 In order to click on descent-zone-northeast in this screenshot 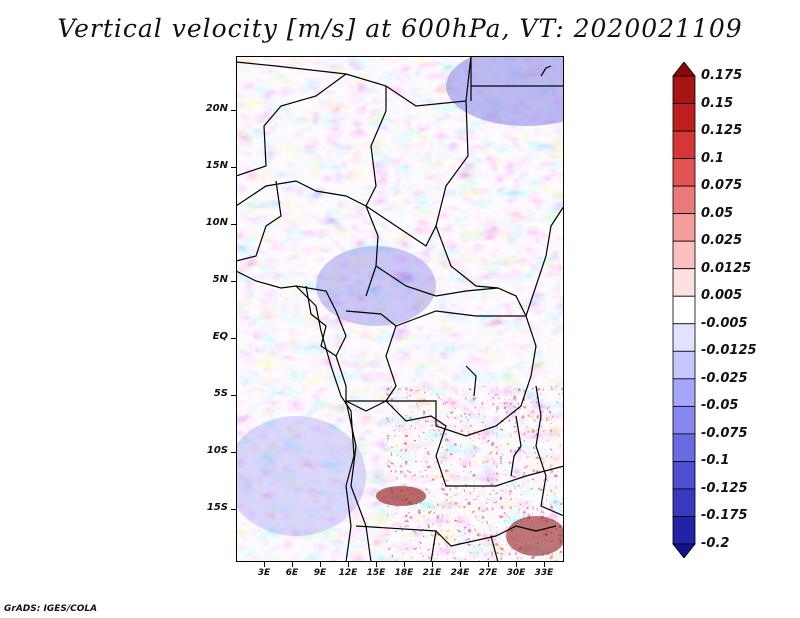, I will do `click(505, 91)`.